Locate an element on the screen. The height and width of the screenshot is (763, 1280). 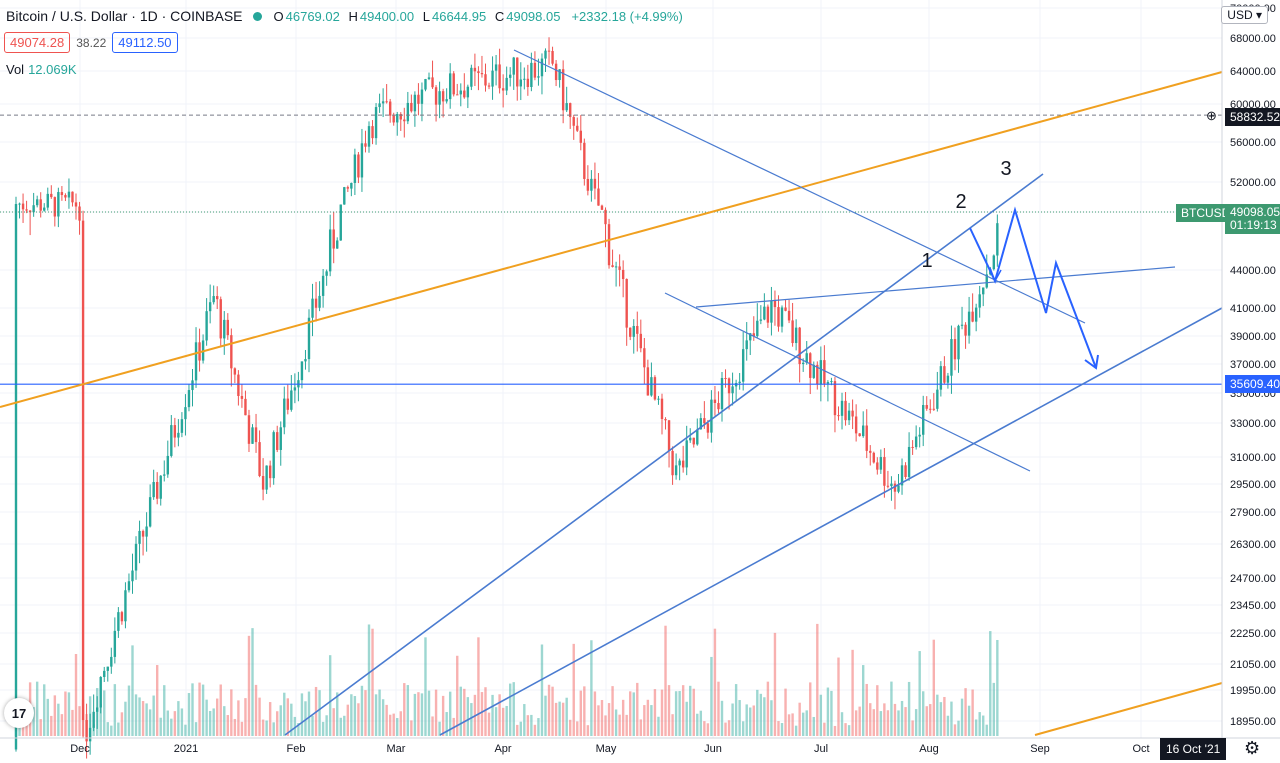
price-axis-label: 37000.00 is located at coordinates (1253, 365).